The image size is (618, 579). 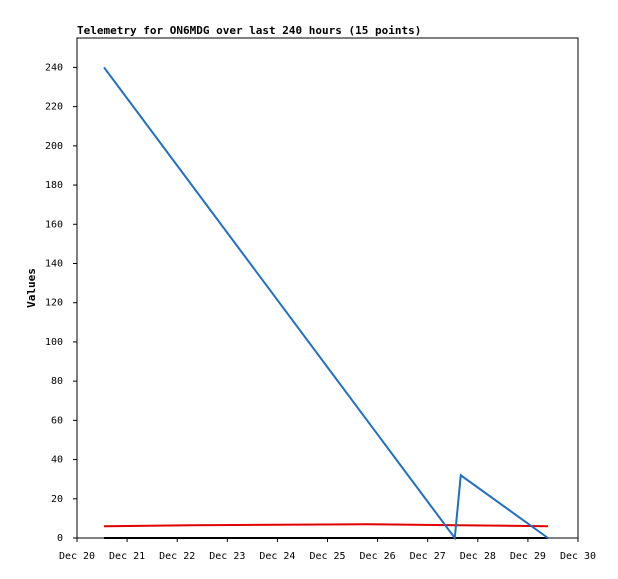 What do you see at coordinates (54, 146) in the screenshot?
I see `y-tick-label: 200` at bounding box center [54, 146].